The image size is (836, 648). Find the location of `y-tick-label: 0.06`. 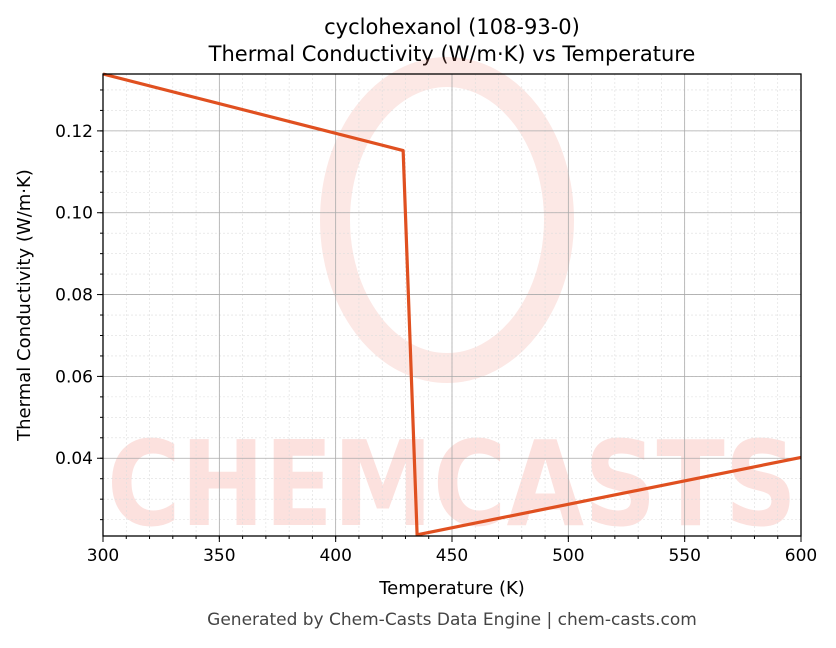

y-tick-label: 0.06 is located at coordinates (74, 377).